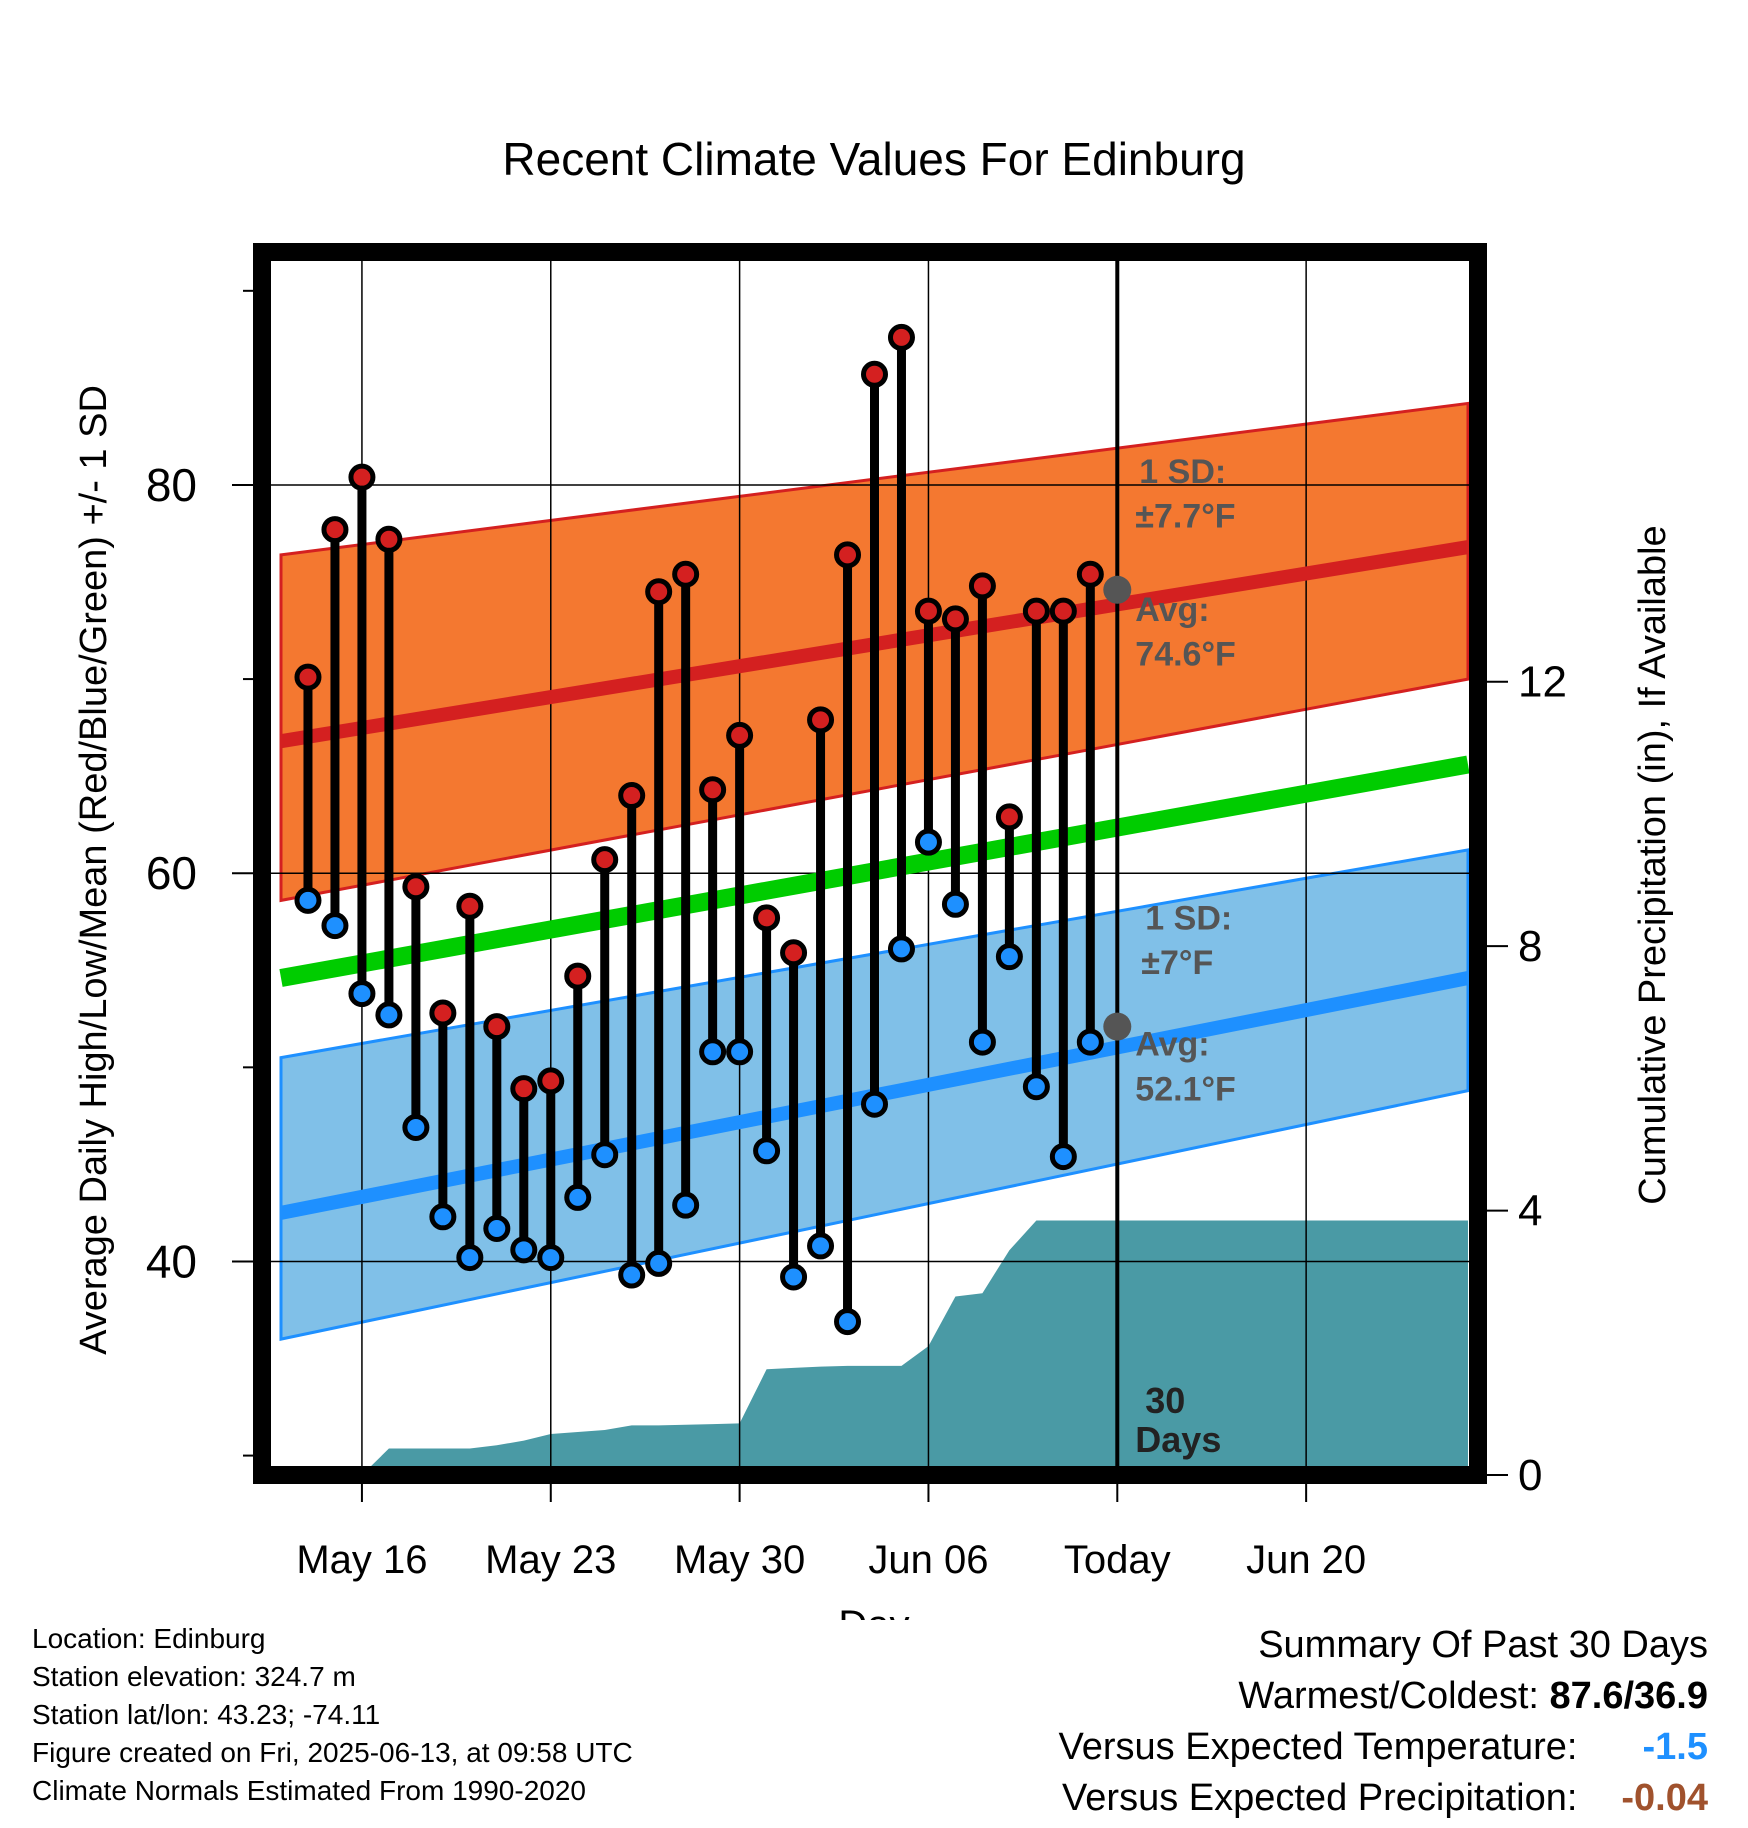 The width and height of the screenshot is (1748, 1828). What do you see at coordinates (206, 1714) in the screenshot?
I see `latlon-text: Station lat/lon: 43.23; -74.11` at bounding box center [206, 1714].